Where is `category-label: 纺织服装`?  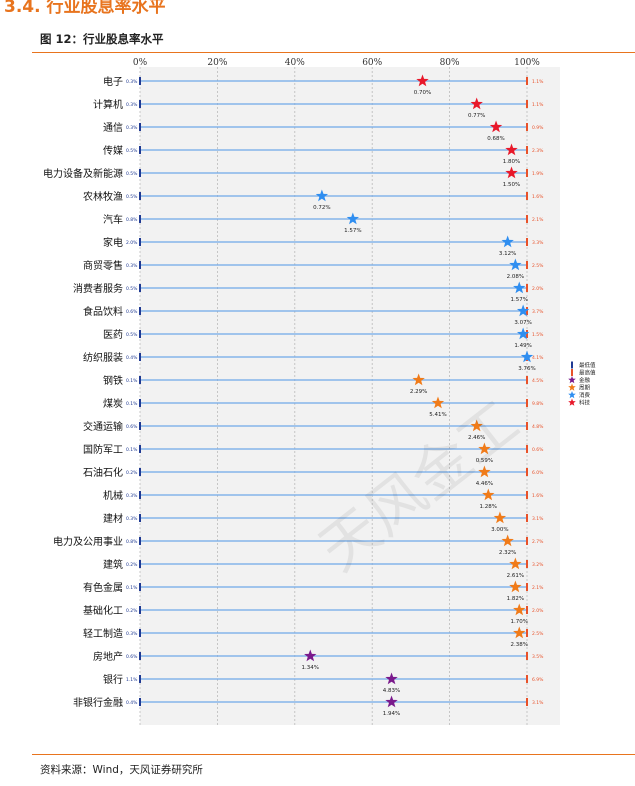
category-label: 纺织服装 is located at coordinates (103, 357).